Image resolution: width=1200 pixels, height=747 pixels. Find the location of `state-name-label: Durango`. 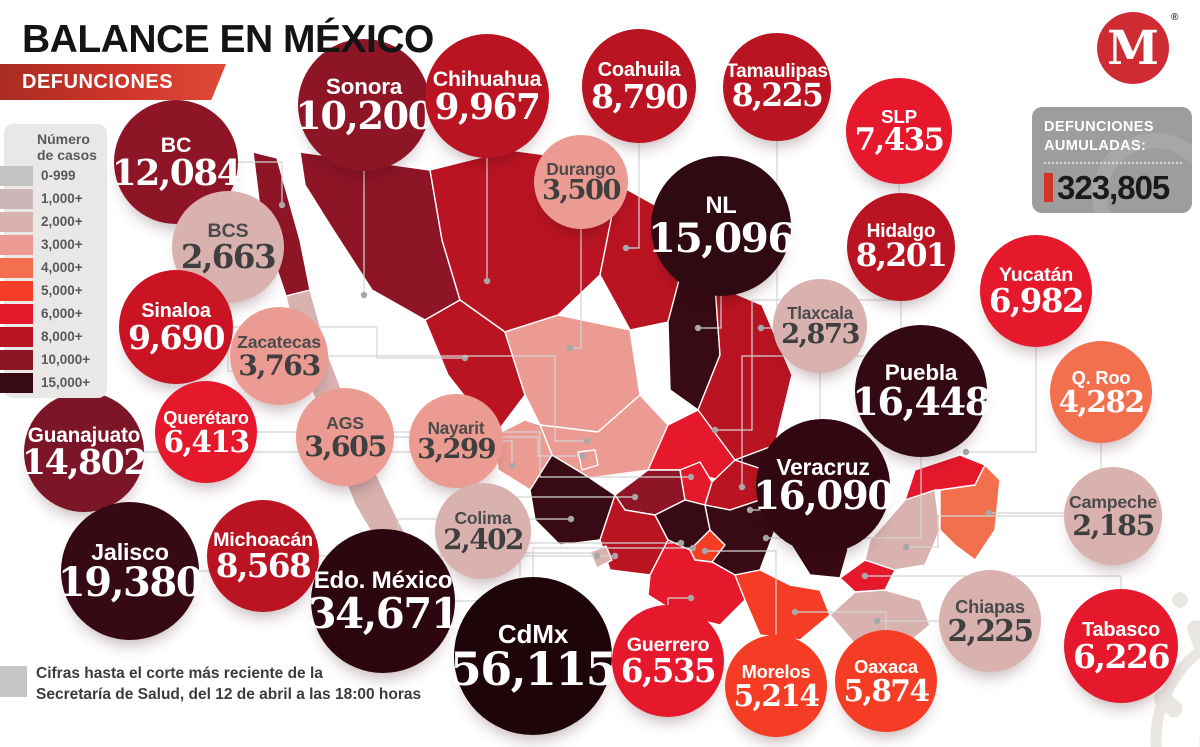

state-name-label: Durango is located at coordinates (581, 169).